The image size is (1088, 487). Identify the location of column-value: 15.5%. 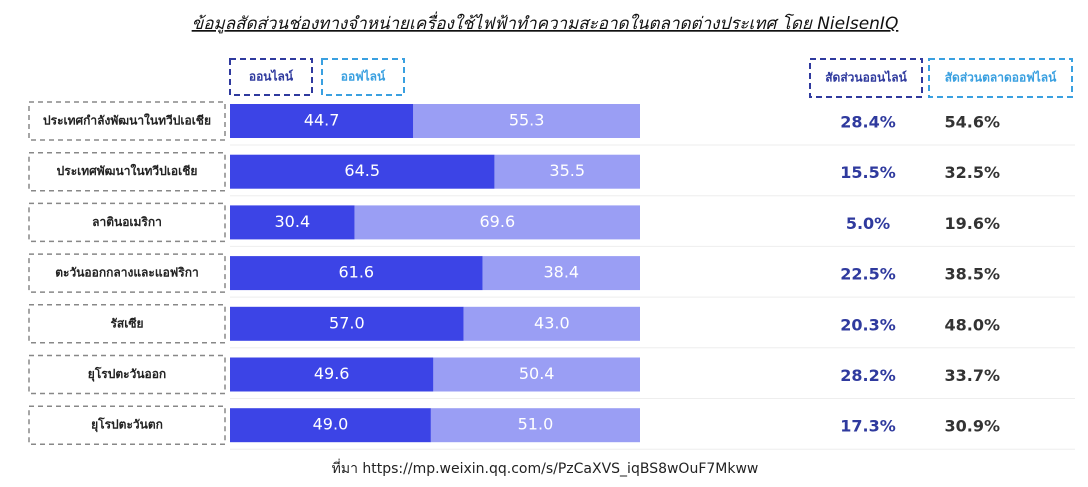
(868, 172).